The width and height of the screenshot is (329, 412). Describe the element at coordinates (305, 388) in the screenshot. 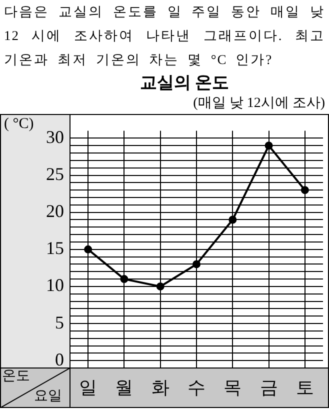

I see `x-tick-label: 토` at that location.